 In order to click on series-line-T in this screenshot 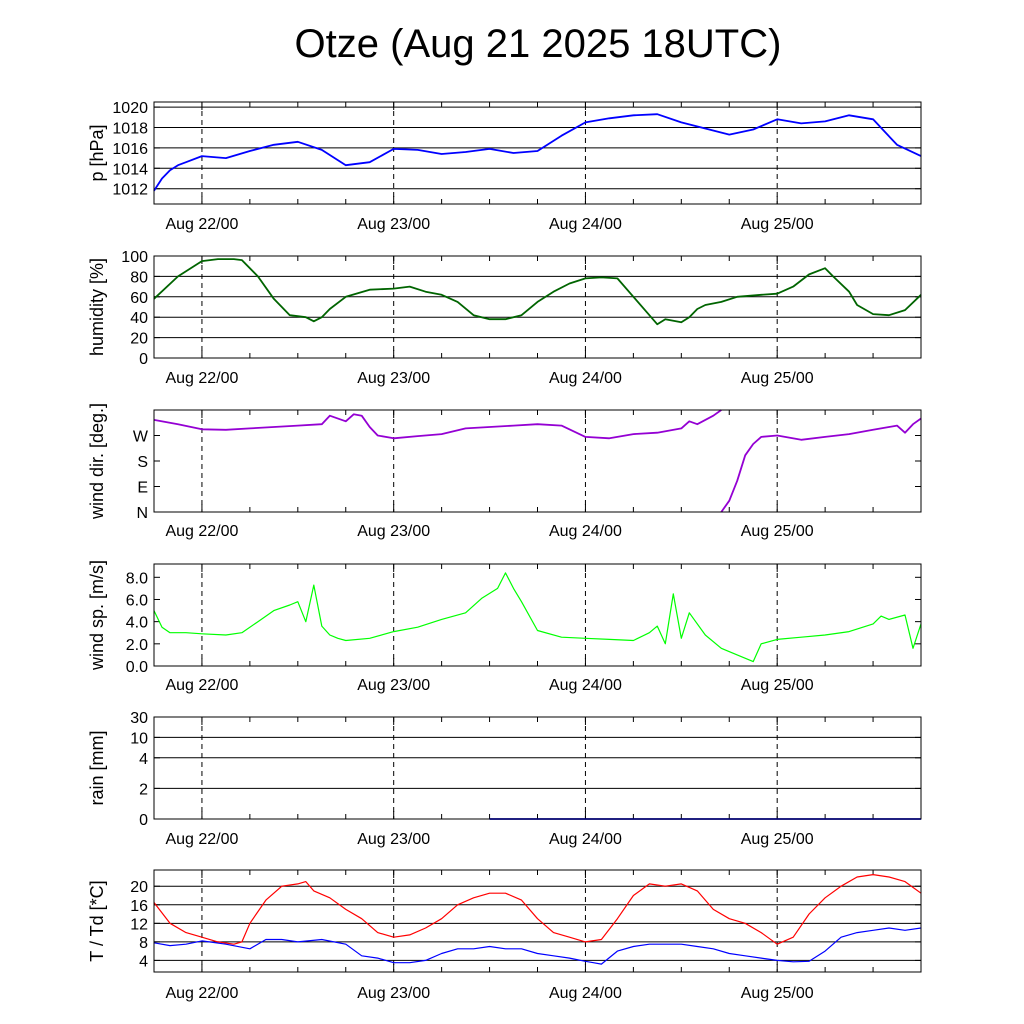, I will do `click(537, 909)`.